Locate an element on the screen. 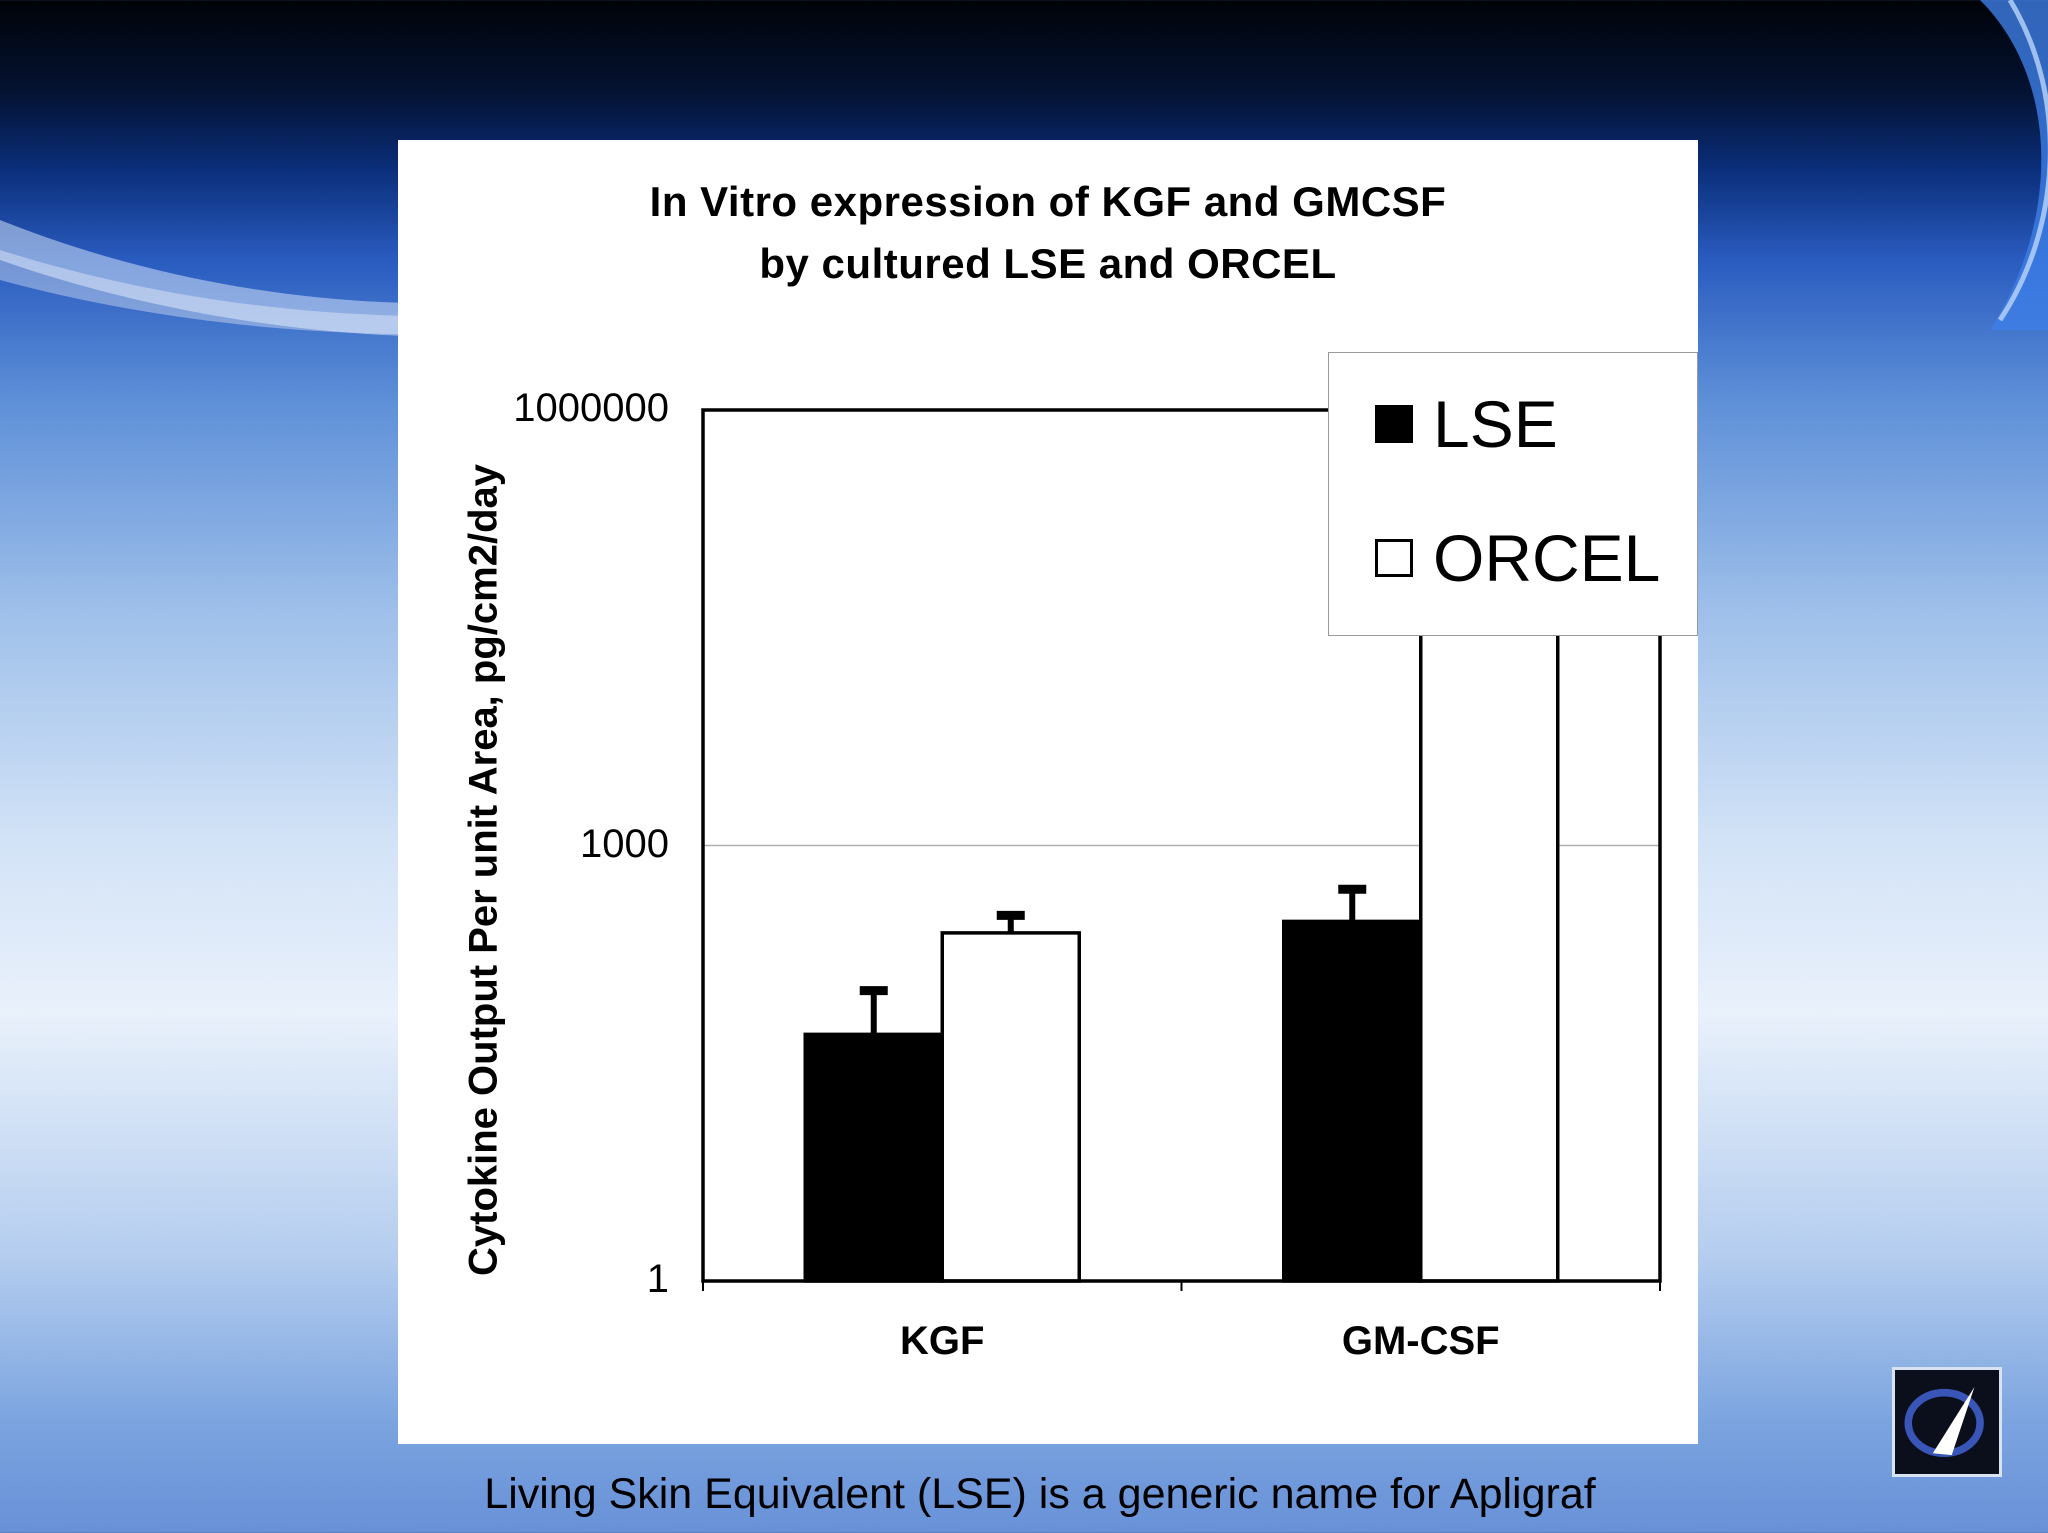 The image size is (2048, 1533). chart-title-line2: by cultured LSE and ORCEL is located at coordinates (1048, 263).